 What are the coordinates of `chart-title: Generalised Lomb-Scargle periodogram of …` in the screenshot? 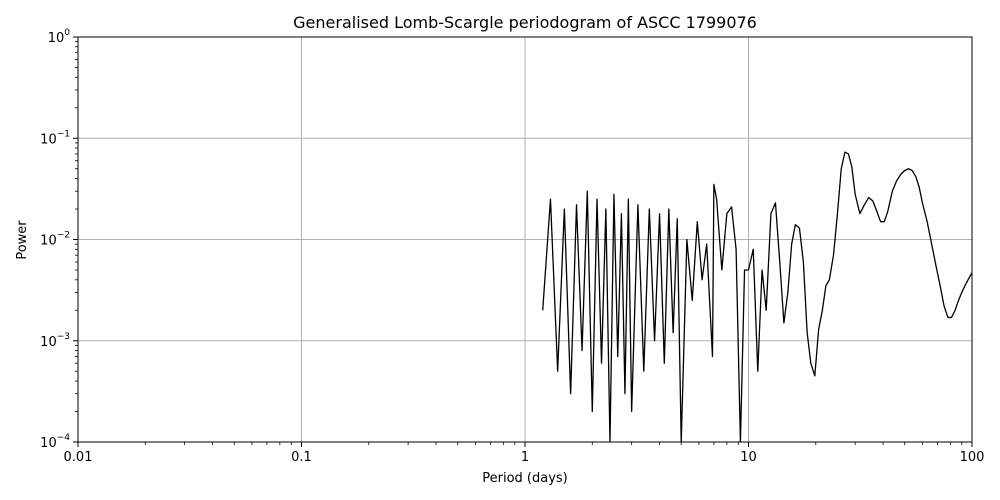 It's located at (525, 22).